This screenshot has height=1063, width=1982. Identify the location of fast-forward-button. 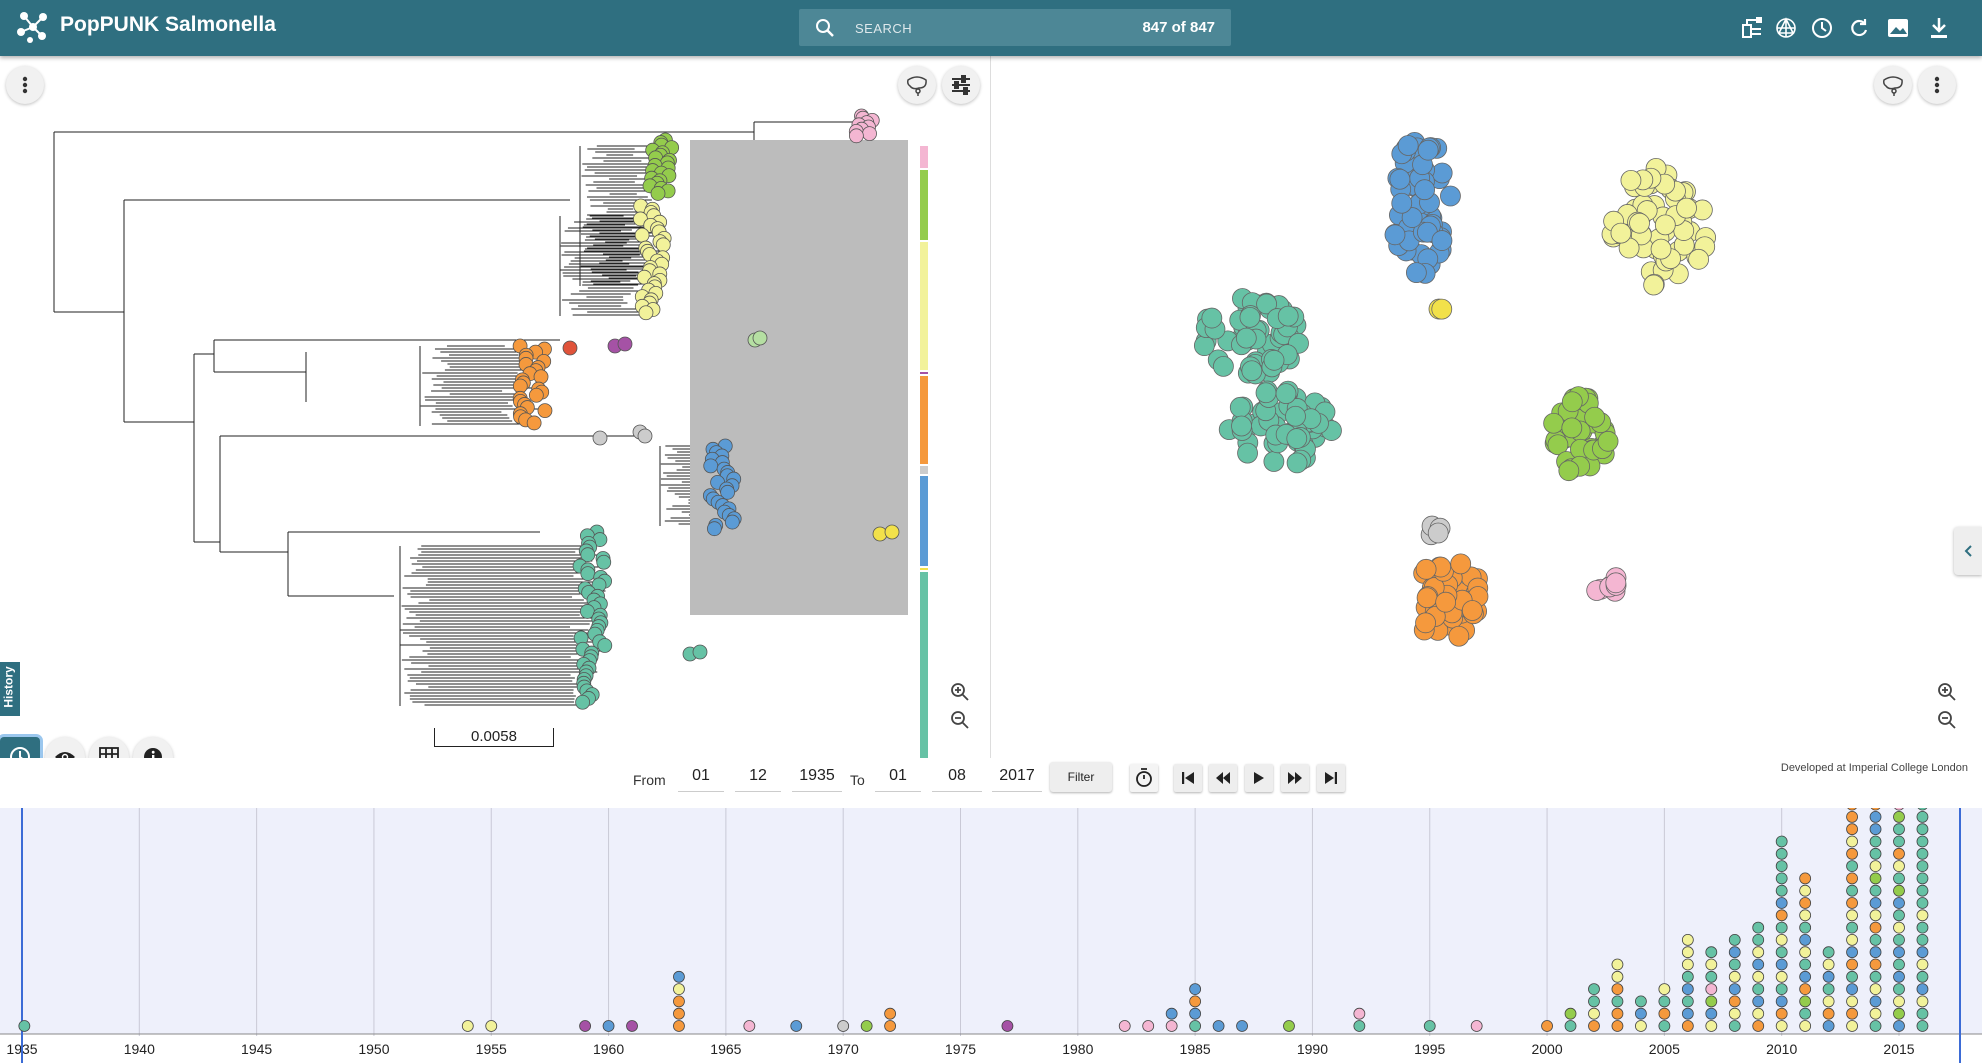
(1295, 778).